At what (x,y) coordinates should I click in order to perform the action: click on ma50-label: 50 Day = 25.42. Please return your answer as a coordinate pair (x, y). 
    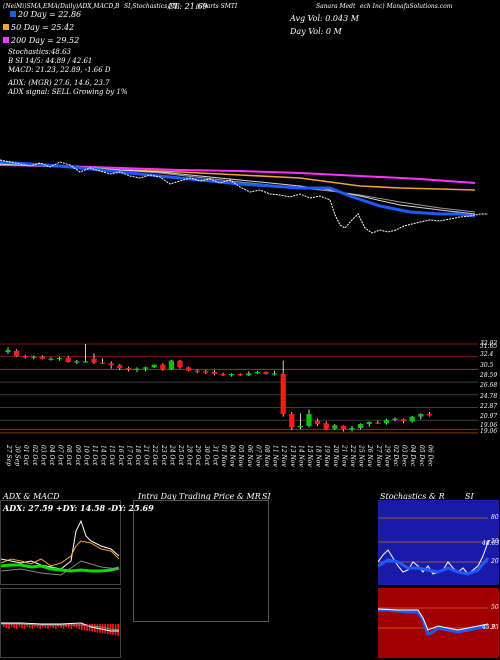
    Looking at the image, I should click on (43, 27).